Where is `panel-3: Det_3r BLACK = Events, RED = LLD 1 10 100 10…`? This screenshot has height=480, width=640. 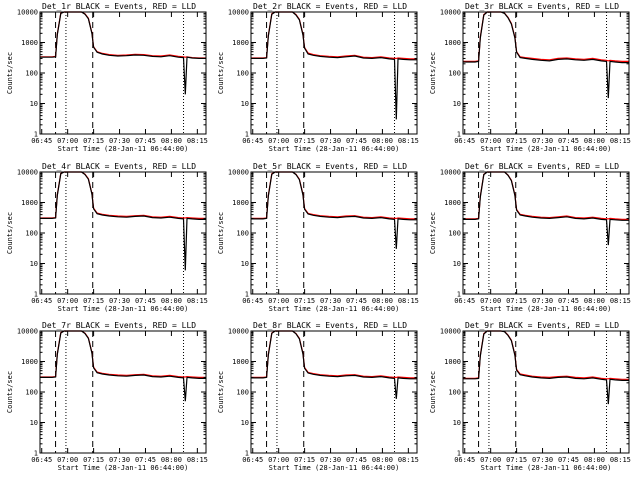
panel-3: Det_3r BLACK = Events, RED = LLD 1 10 100 10… is located at coordinates (530, 77).